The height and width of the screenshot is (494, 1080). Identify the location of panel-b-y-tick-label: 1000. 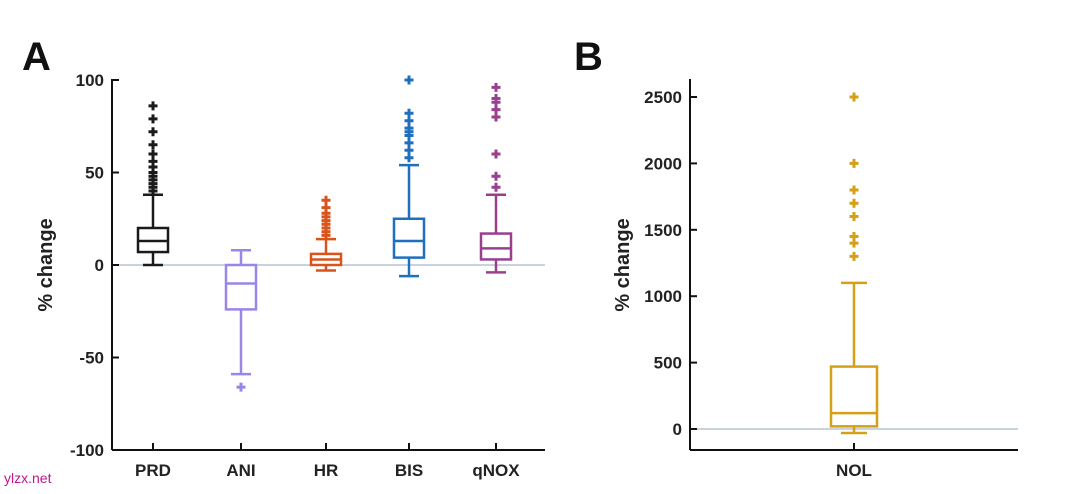
(663, 296).